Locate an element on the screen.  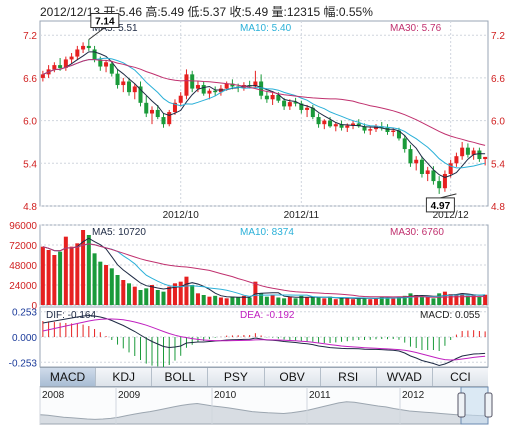
price-tick-right: 5.4 is located at coordinates (498, 164).